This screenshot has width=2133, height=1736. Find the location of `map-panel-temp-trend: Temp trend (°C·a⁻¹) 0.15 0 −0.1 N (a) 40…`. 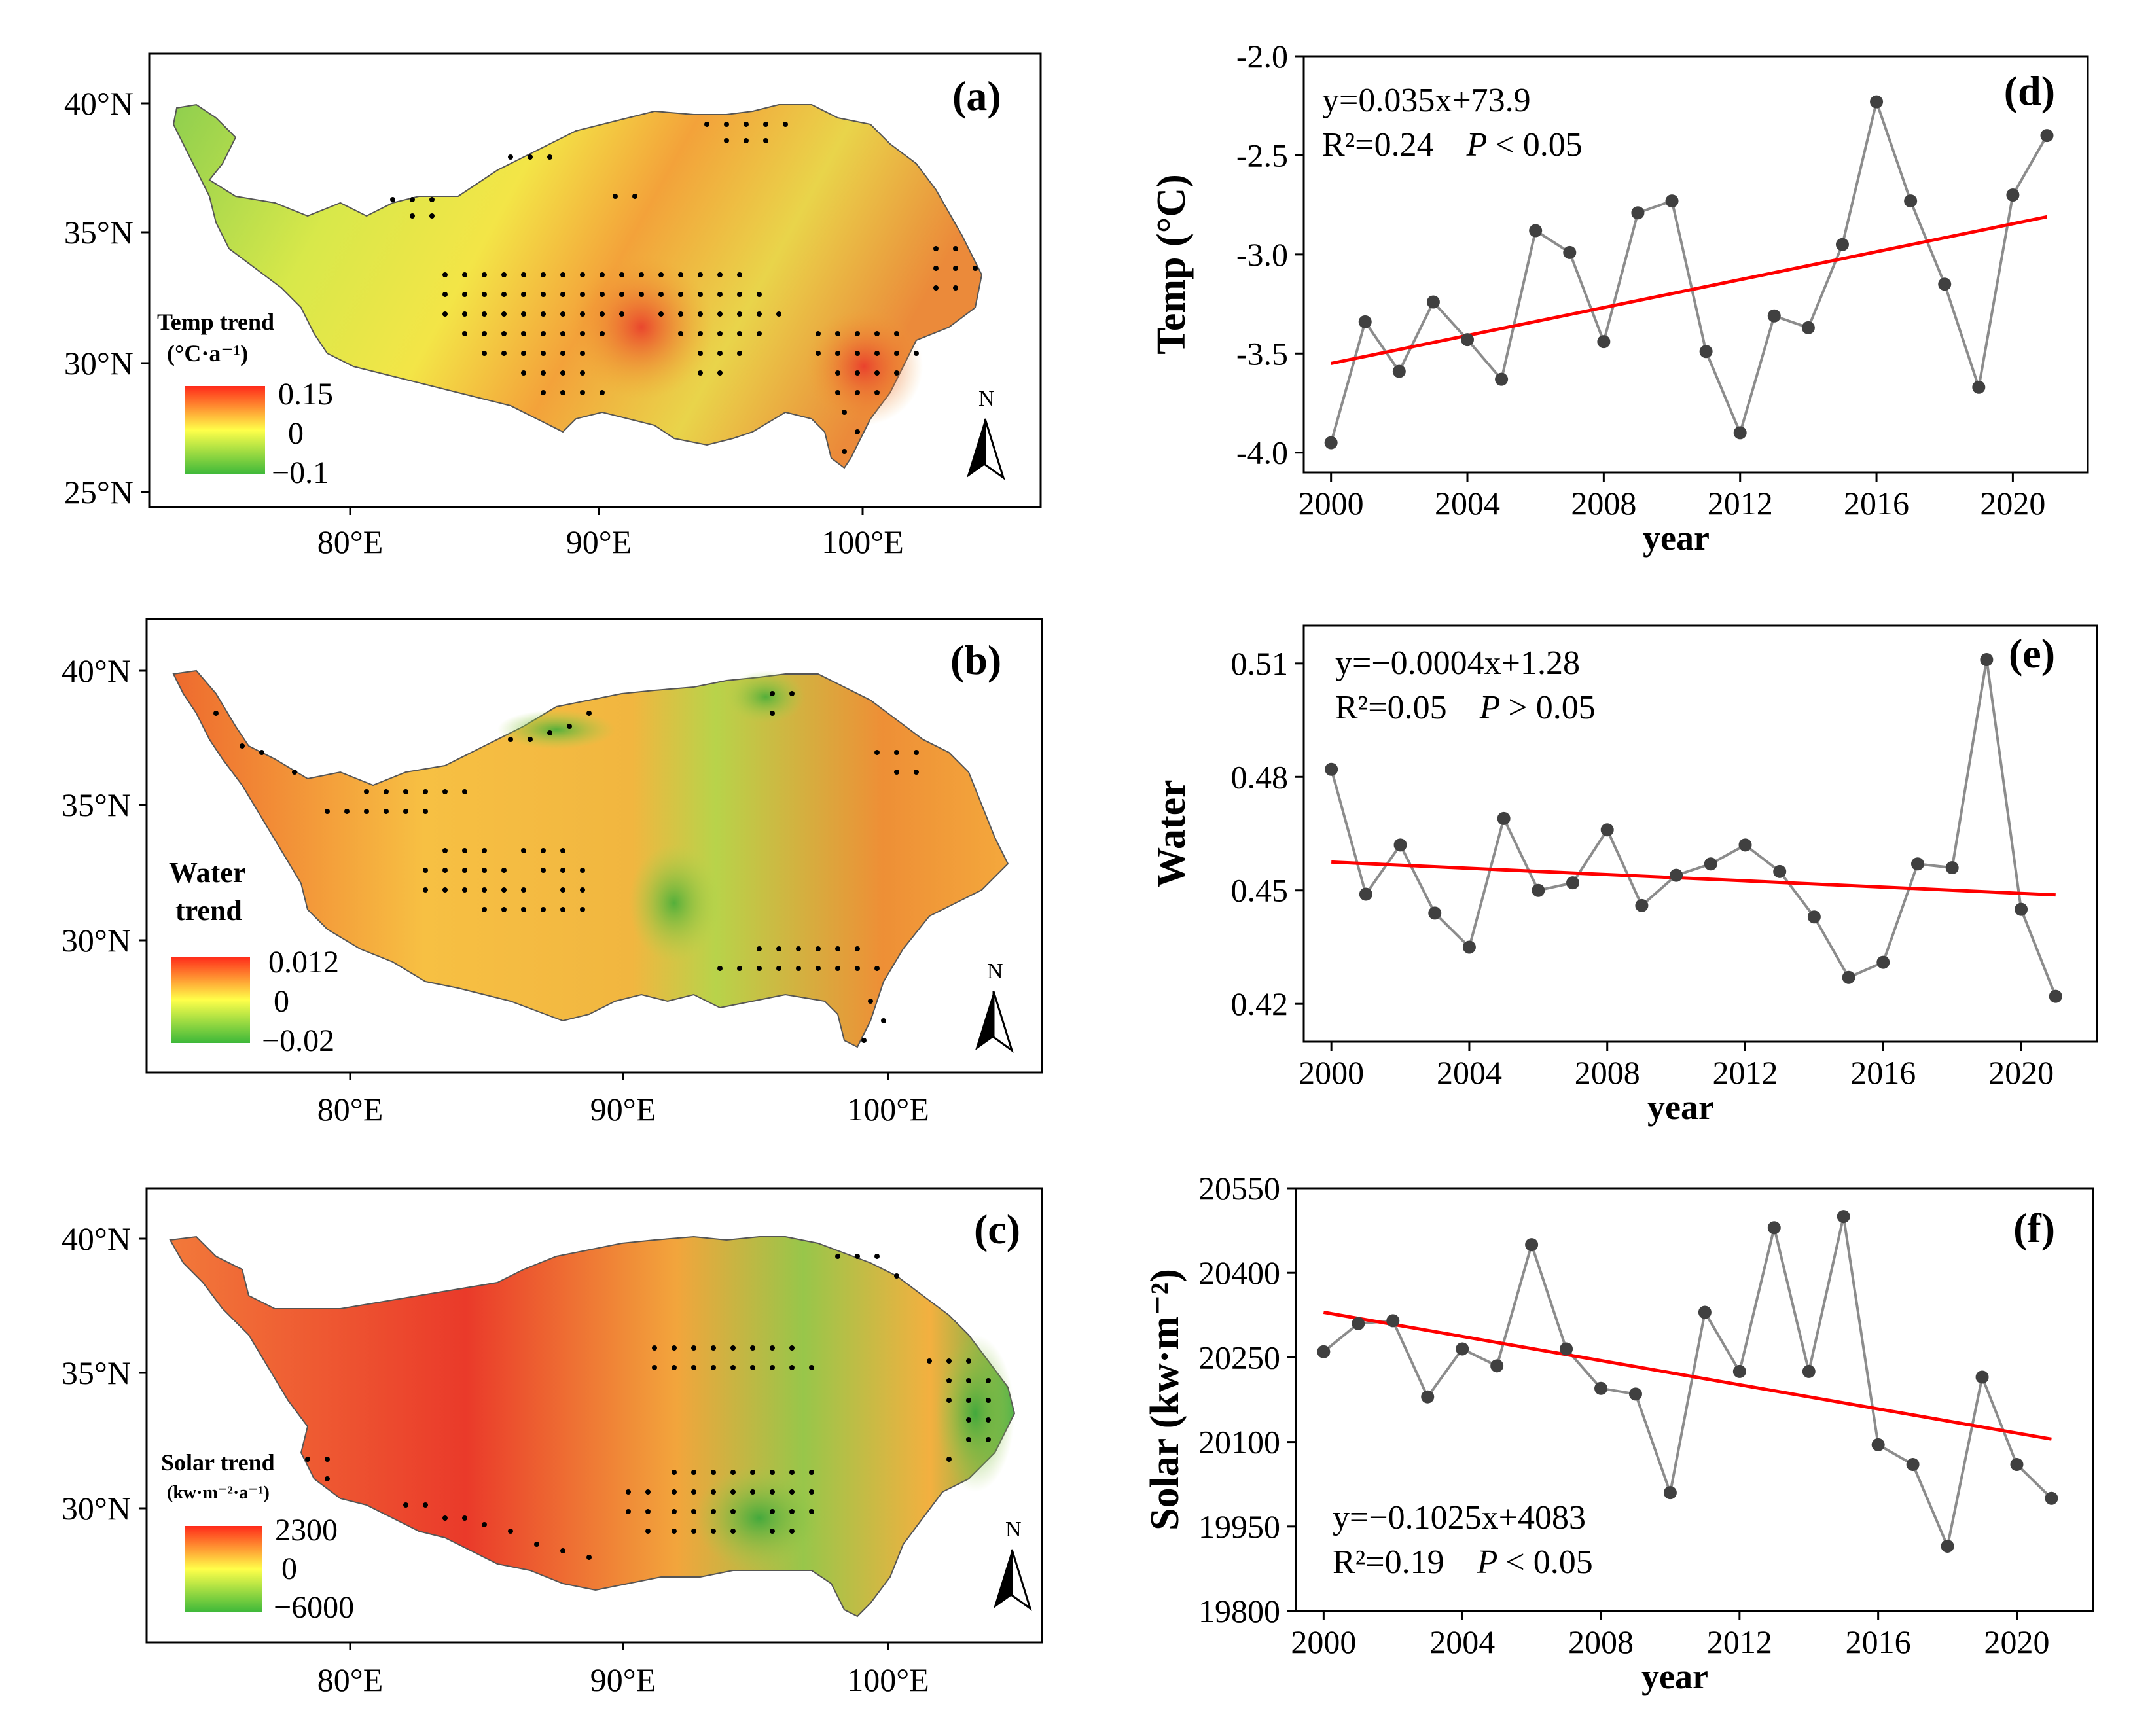

map-panel-temp-trend: Temp trend (°C·a⁻¹) 0.15 0 −0.1 N (a) 40… is located at coordinates (553, 306).